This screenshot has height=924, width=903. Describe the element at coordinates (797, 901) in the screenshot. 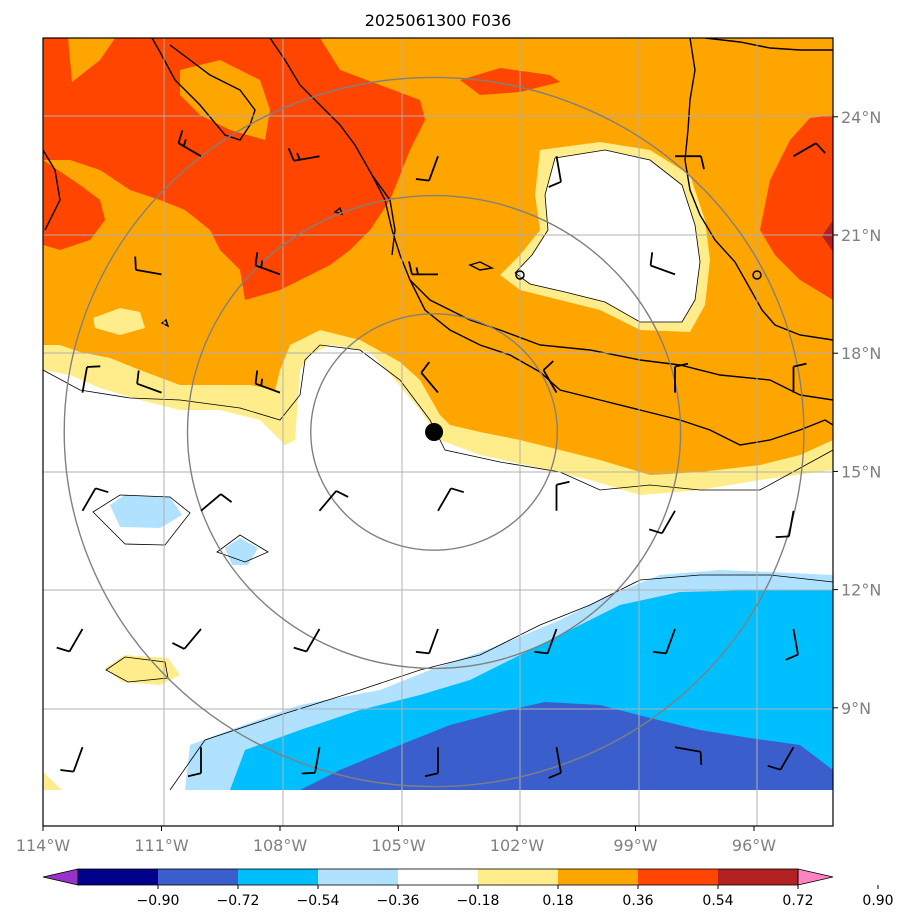

I see `colorbar-tick-label: 0.72` at that location.